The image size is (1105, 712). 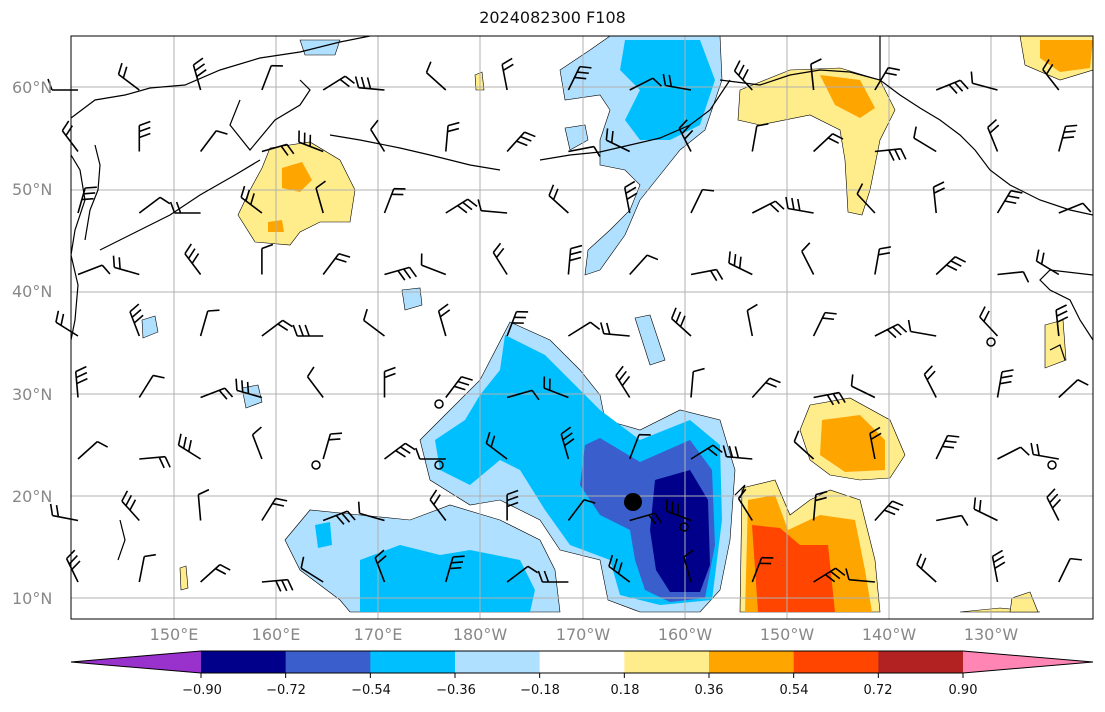 What do you see at coordinates (1055, 344) in the screenshot?
I see `neg-anomaly-blob7` at bounding box center [1055, 344].